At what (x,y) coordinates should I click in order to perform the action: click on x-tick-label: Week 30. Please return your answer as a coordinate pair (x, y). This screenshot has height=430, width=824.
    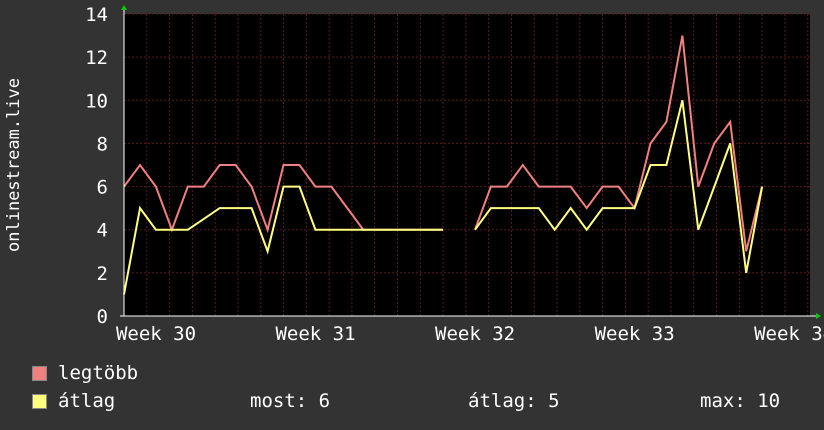
    Looking at the image, I should click on (156, 334).